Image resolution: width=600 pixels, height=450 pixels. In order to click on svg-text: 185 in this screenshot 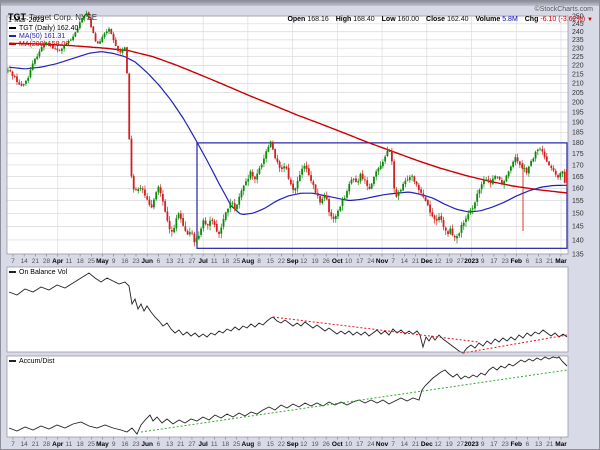, I will do `click(578, 133)`.